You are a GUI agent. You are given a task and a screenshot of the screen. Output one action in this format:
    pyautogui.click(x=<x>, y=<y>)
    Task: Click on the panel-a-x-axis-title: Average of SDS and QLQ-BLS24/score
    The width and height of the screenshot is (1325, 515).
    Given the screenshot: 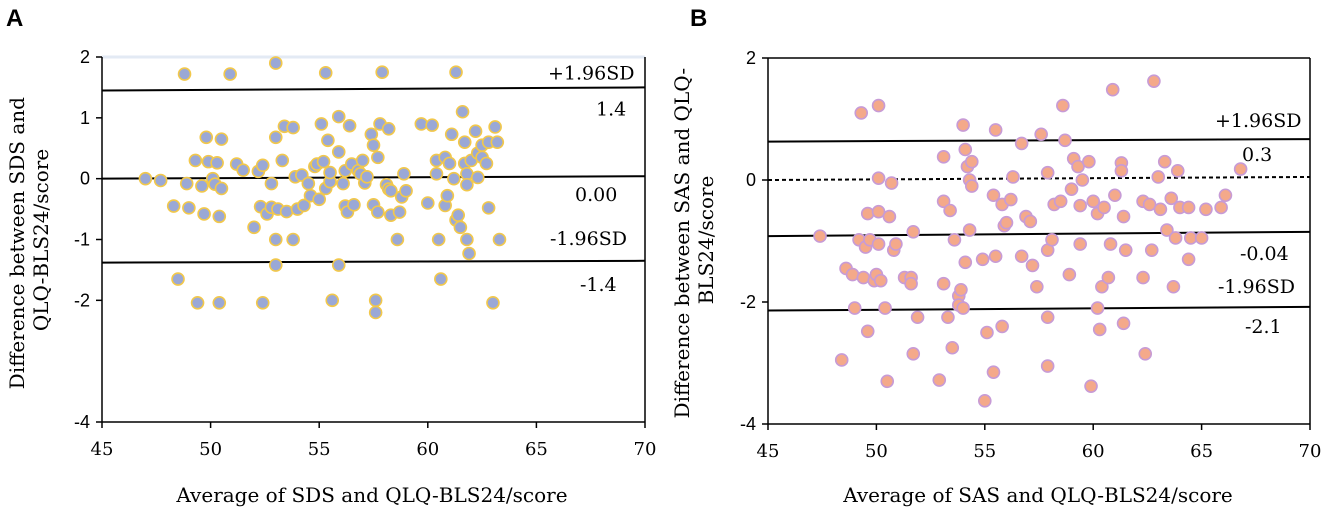 What is the action you would take?
    pyautogui.click(x=371, y=495)
    